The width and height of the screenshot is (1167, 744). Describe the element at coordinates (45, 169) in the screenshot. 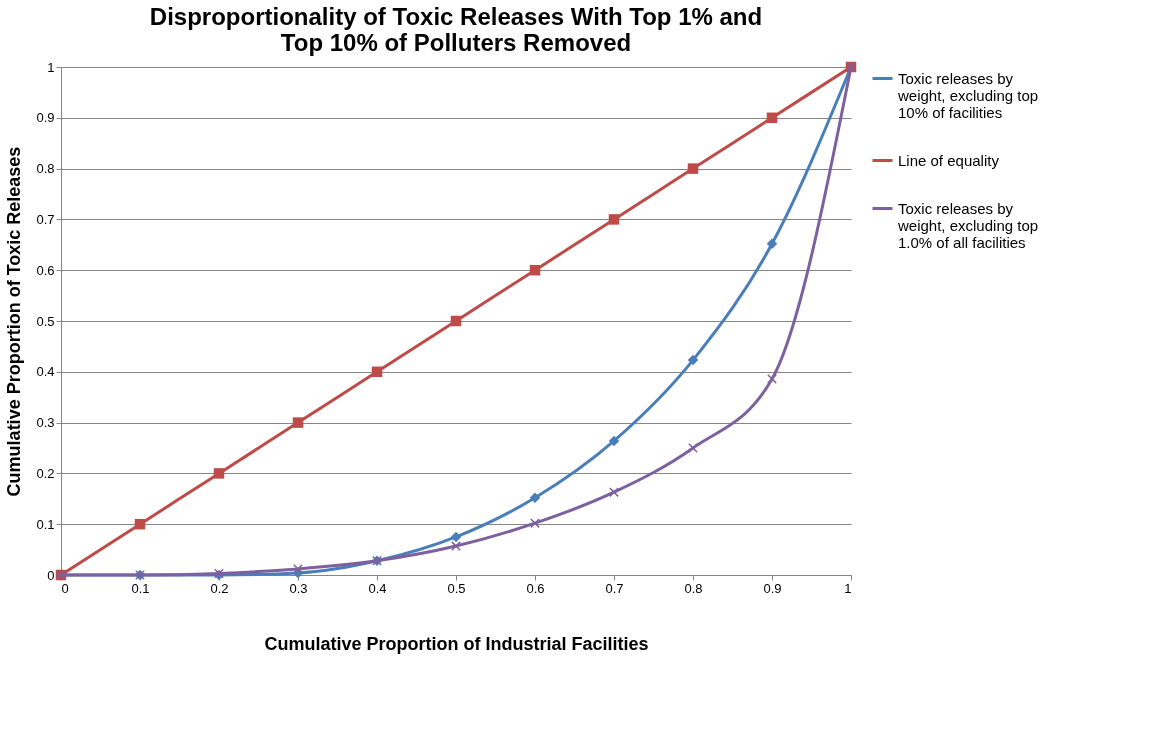

I see `y-tick-label: 0.8` at that location.